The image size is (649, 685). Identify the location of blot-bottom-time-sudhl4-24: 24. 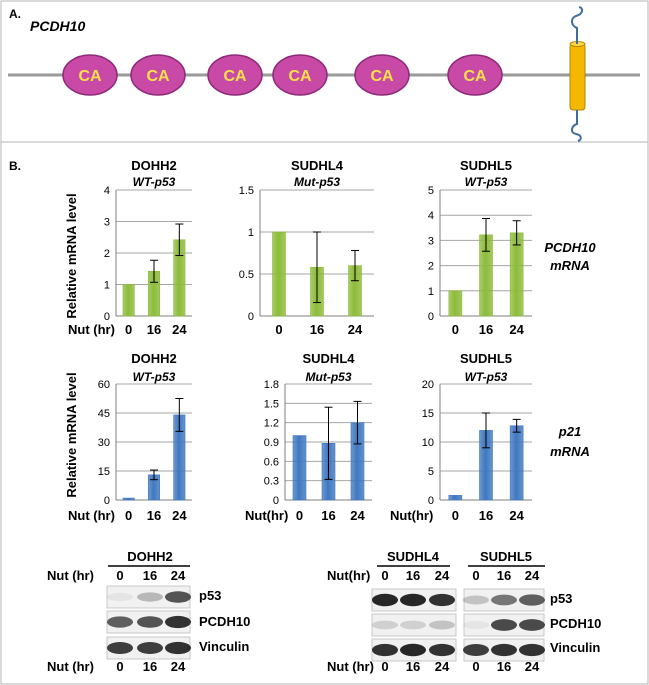
(442, 666).